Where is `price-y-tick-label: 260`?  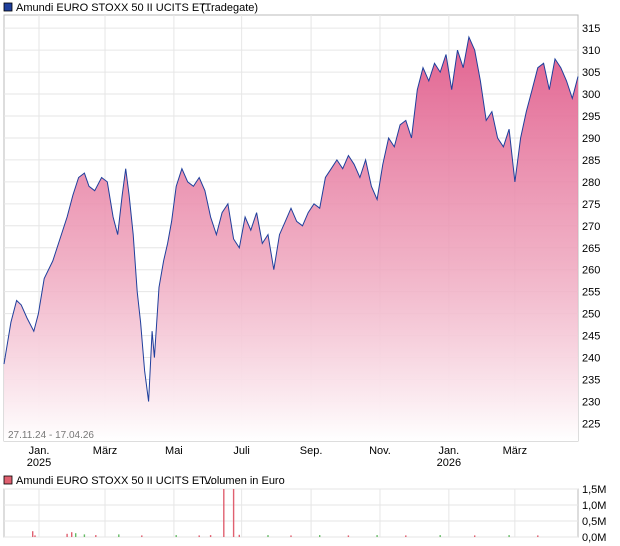
price-y-tick-label: 260 is located at coordinates (591, 271).